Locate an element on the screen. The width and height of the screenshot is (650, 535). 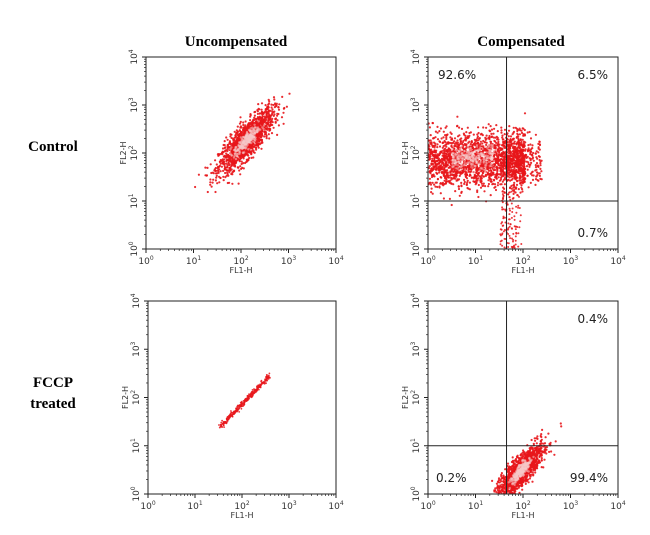
row-label-treated: treated is located at coordinates (53, 404).